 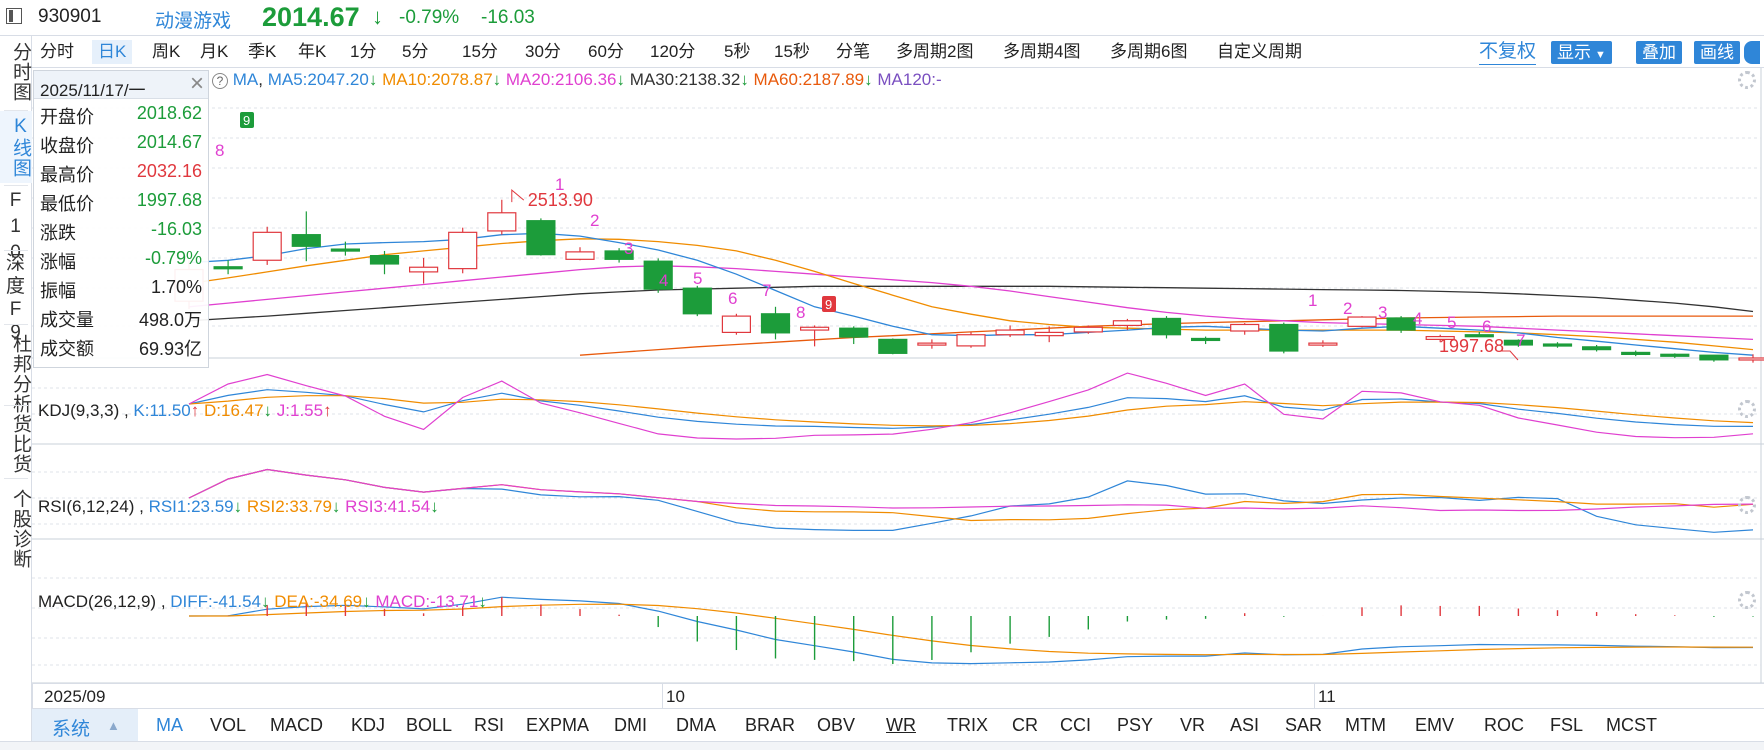 I want to click on quote-header: 930901 动漫游戏 2014.67 ↓ -0.79% -16.03, so click(x=882, y=18).